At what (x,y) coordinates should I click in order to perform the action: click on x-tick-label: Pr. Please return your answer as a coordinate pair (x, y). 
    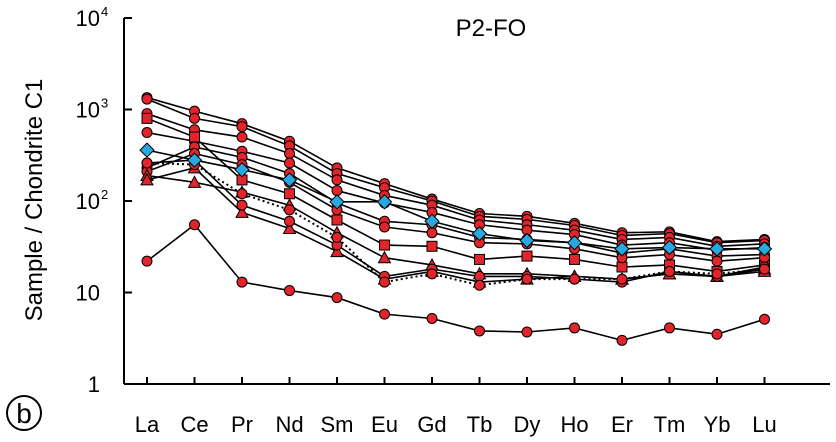
    Looking at the image, I should click on (242, 424).